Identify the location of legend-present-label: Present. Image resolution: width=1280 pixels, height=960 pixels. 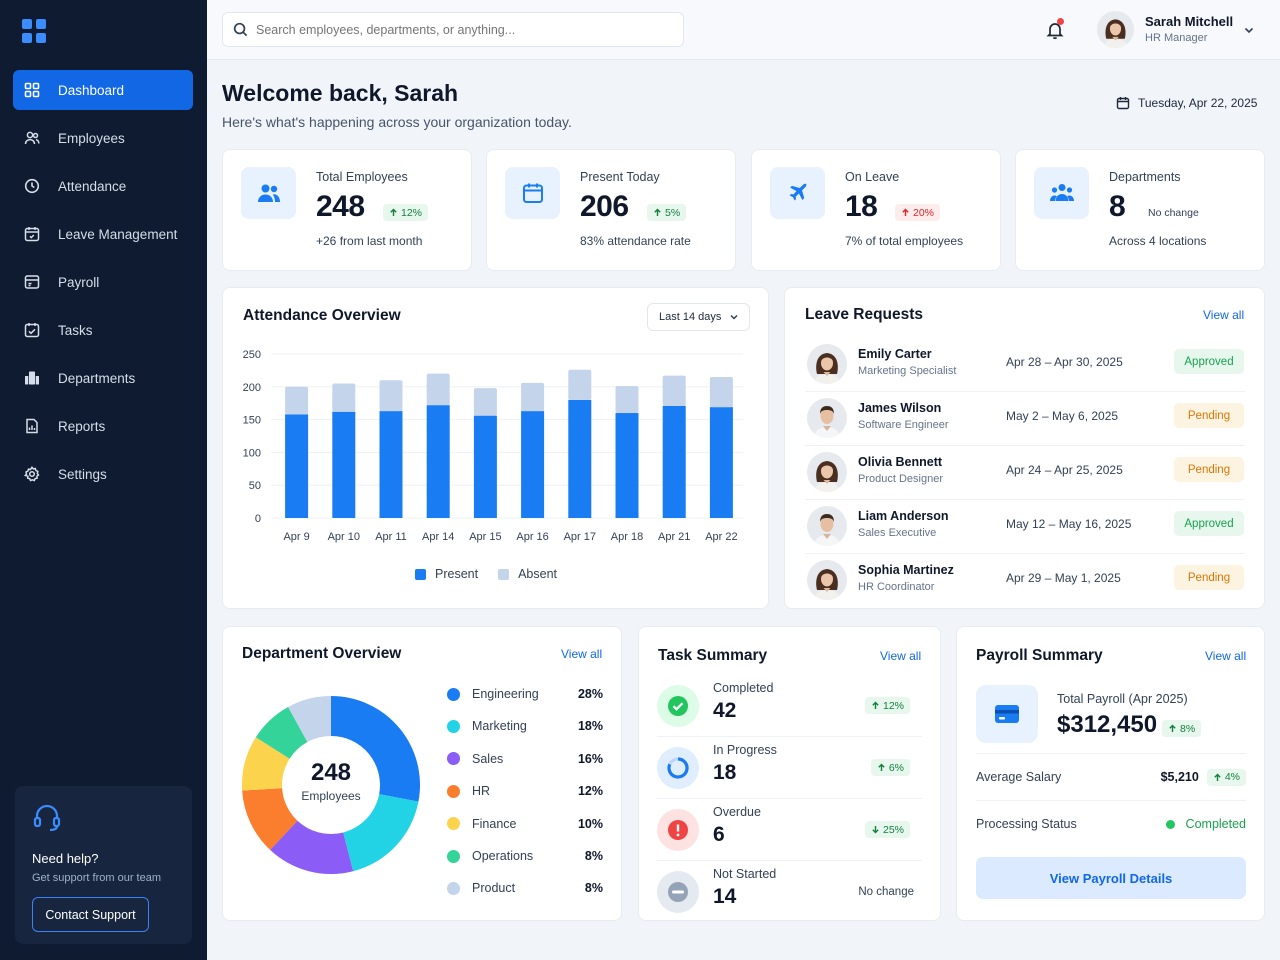
(457, 574).